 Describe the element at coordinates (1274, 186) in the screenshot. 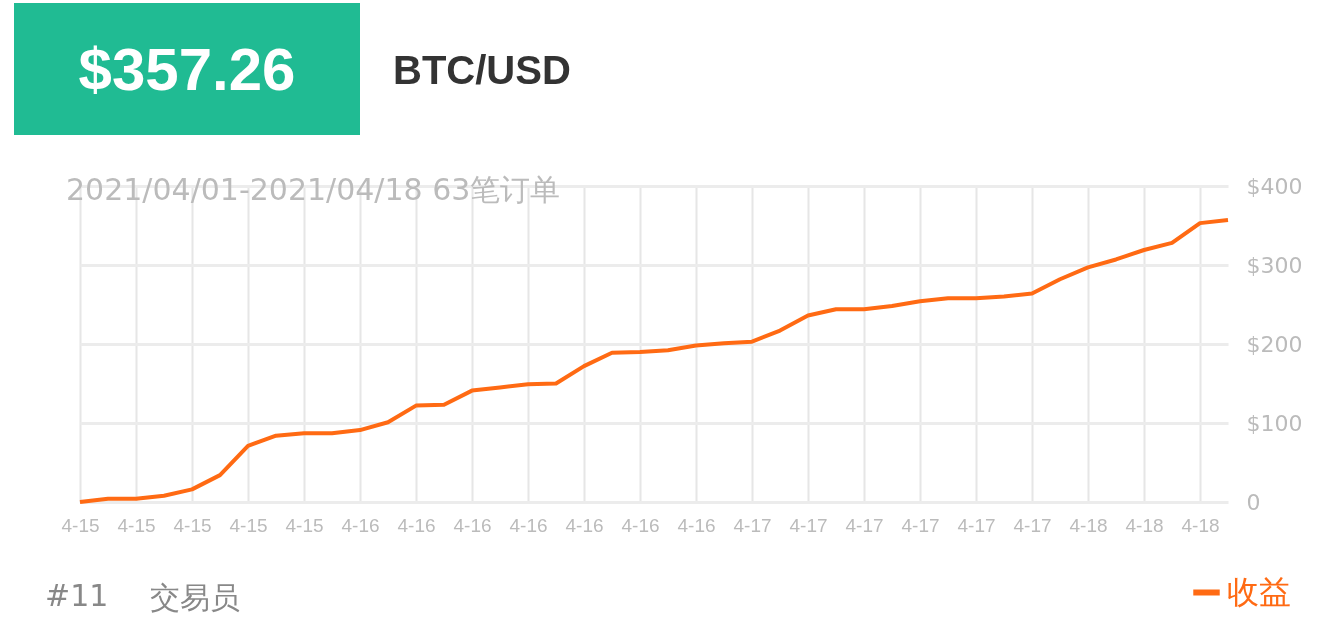

I see `y-tick-label: $400` at that location.